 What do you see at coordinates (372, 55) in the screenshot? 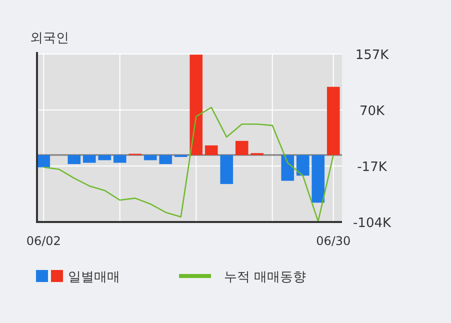
I see `y-tick-label: 157K` at bounding box center [372, 55].